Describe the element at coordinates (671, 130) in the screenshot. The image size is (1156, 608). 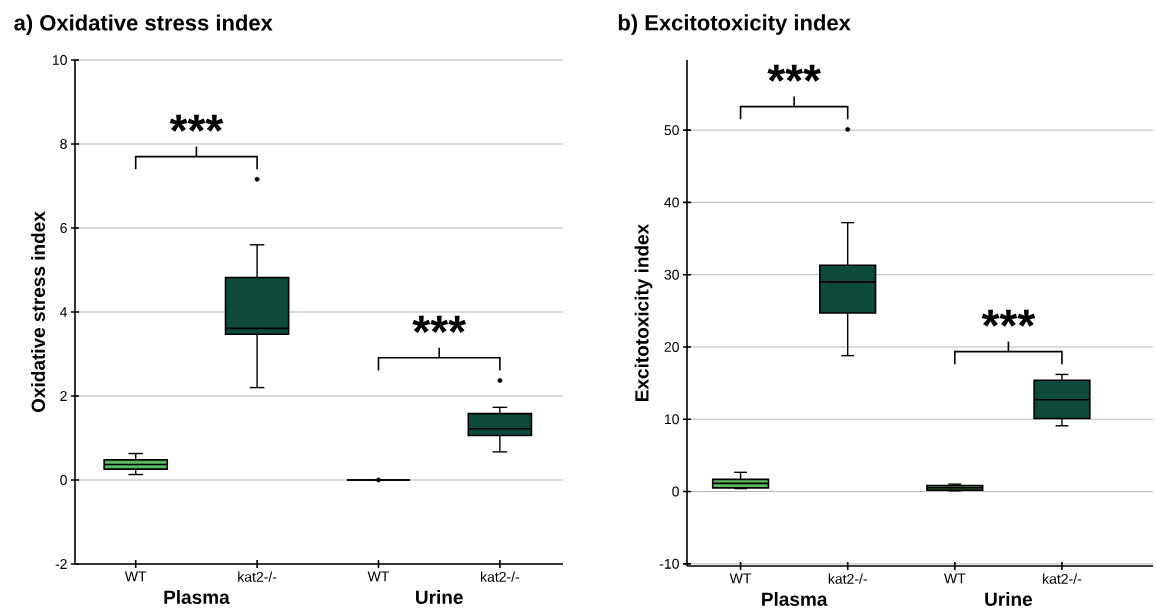
I see `y-tick-label: 50` at that location.